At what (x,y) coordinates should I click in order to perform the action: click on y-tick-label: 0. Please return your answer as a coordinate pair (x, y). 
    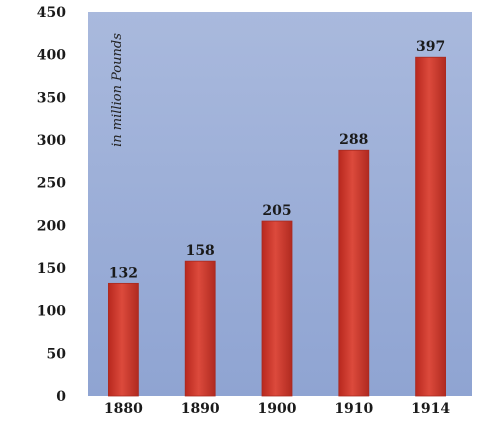
    Looking at the image, I should click on (61, 397).